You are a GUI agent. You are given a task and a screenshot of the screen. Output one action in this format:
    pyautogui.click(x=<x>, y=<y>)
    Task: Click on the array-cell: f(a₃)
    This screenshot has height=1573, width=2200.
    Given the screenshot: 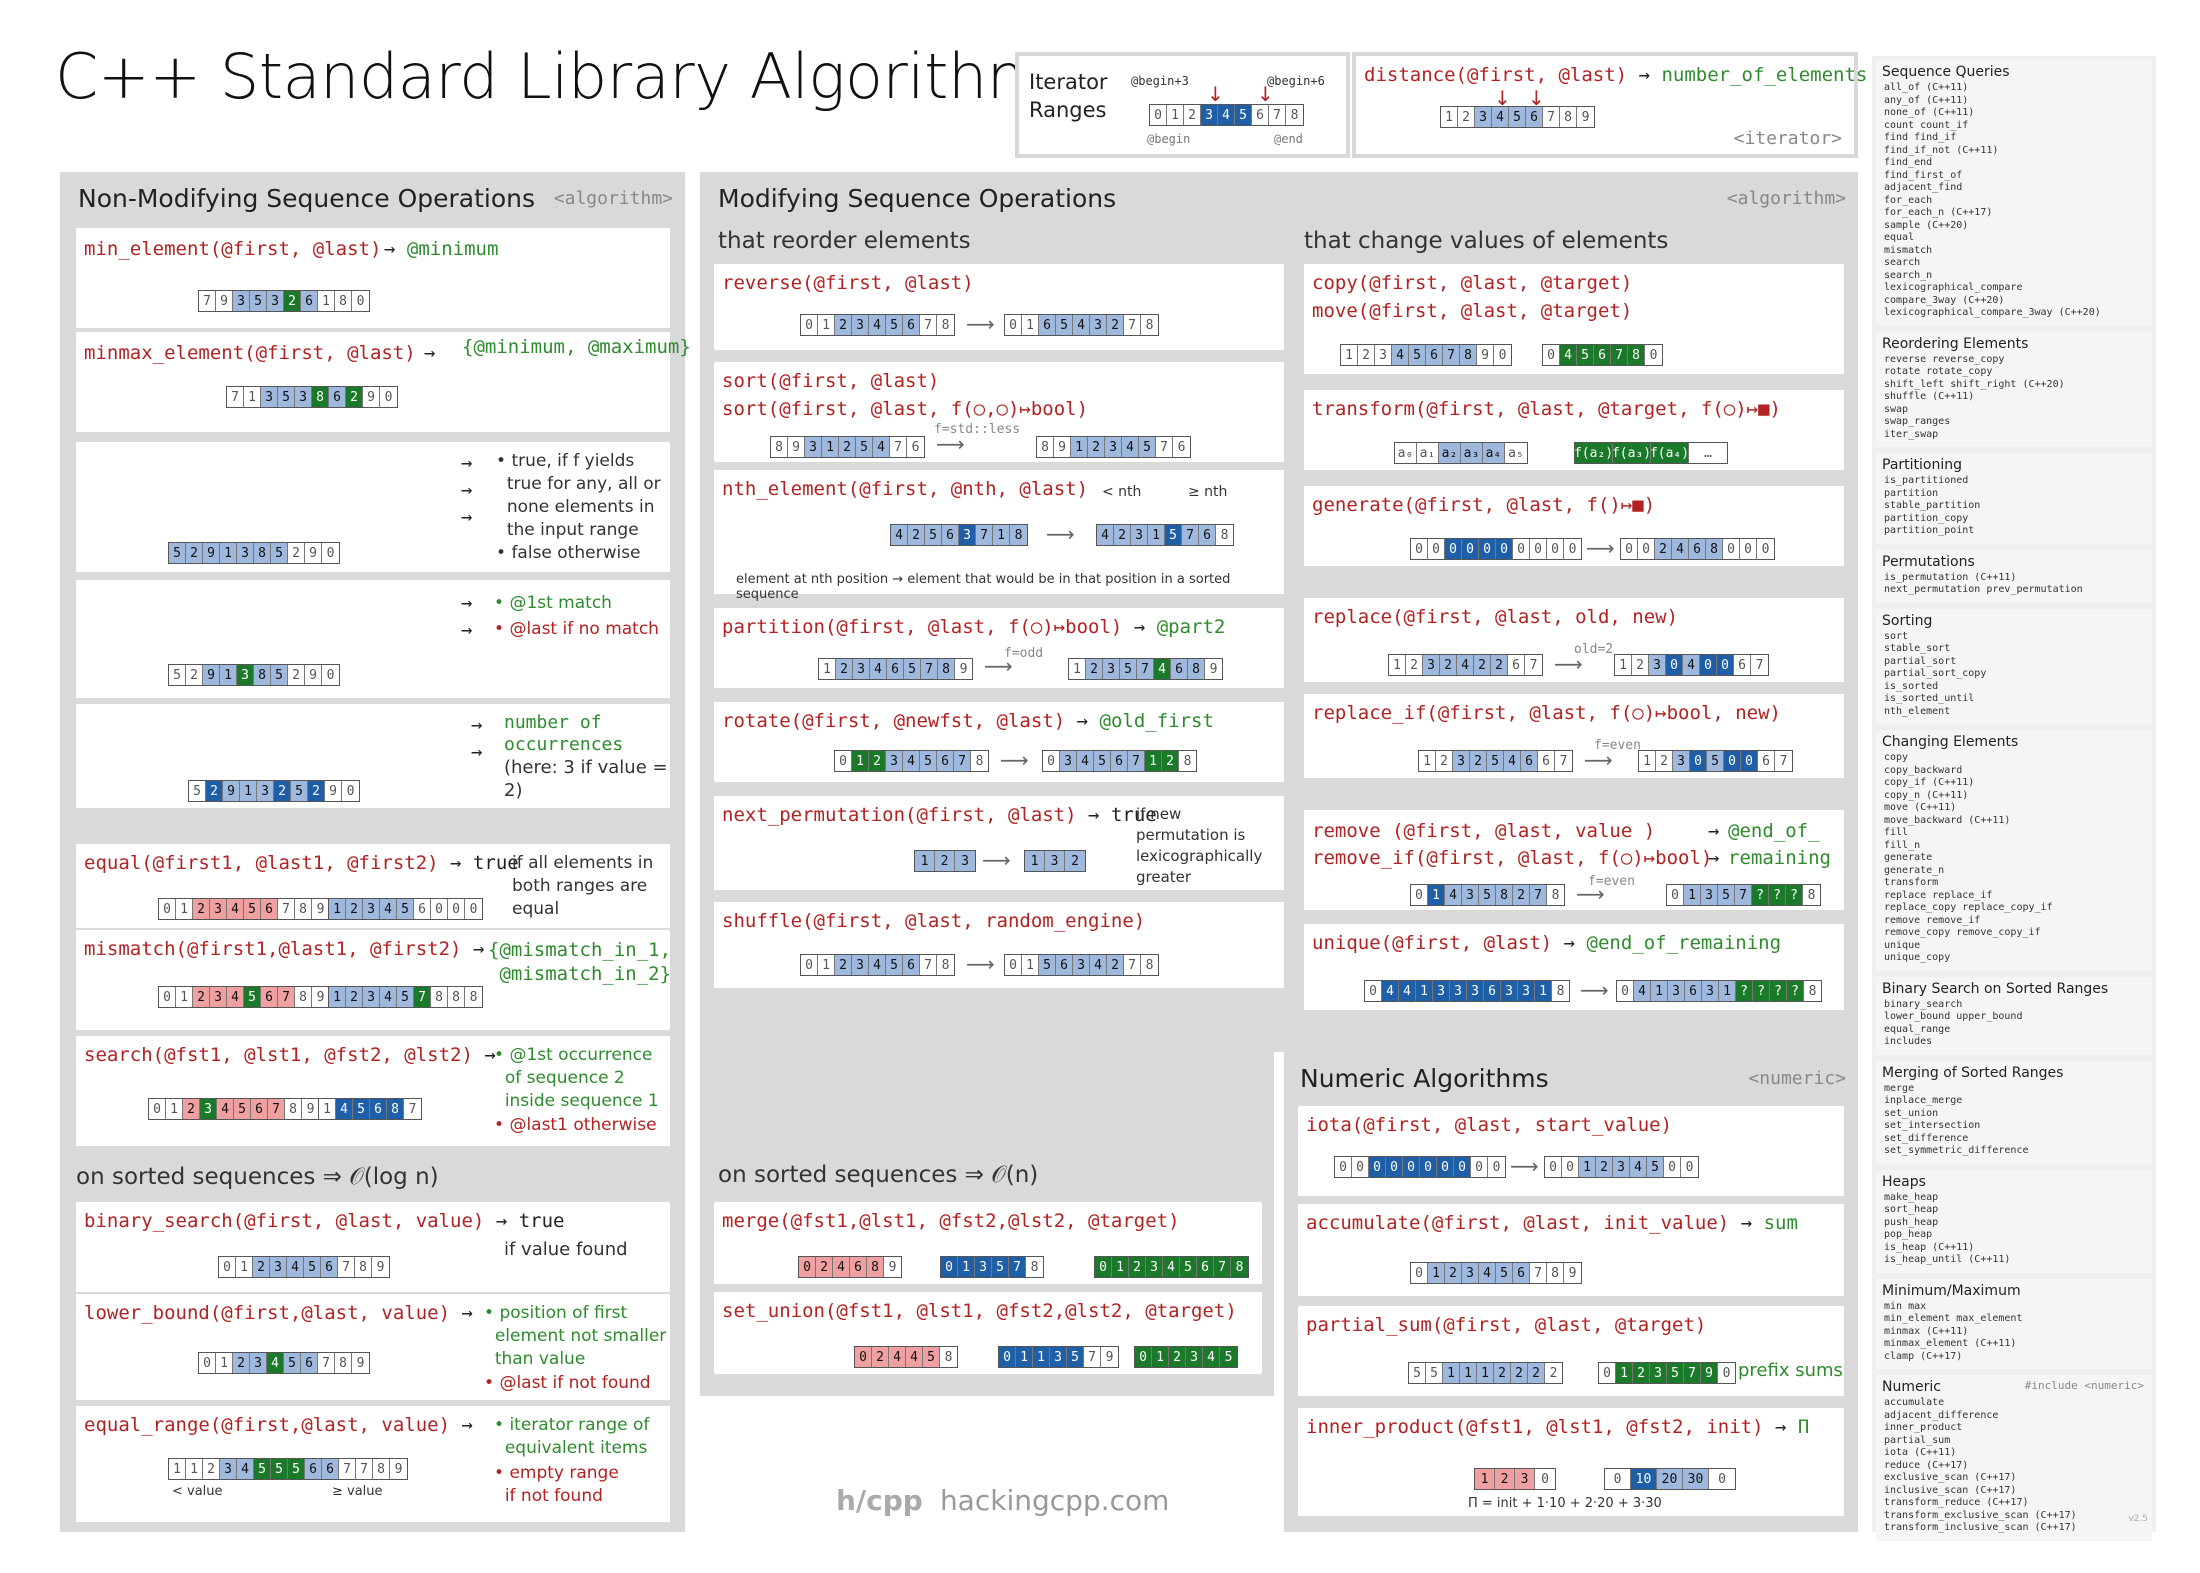 What is the action you would take?
    pyautogui.click(x=1631, y=453)
    